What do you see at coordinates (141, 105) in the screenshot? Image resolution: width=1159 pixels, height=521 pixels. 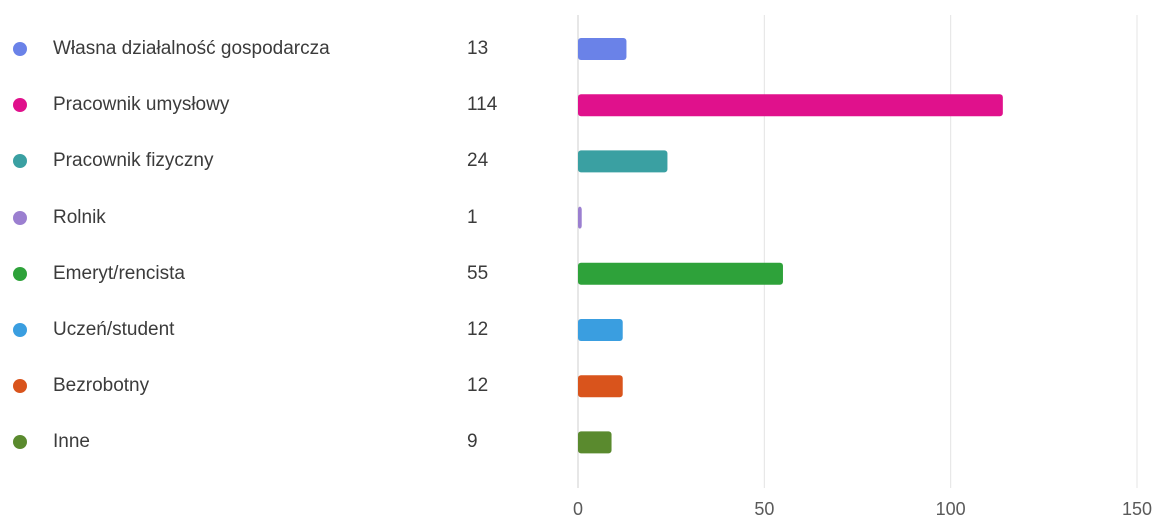 I see `legend-label: Pracownik umysłowy` at bounding box center [141, 105].